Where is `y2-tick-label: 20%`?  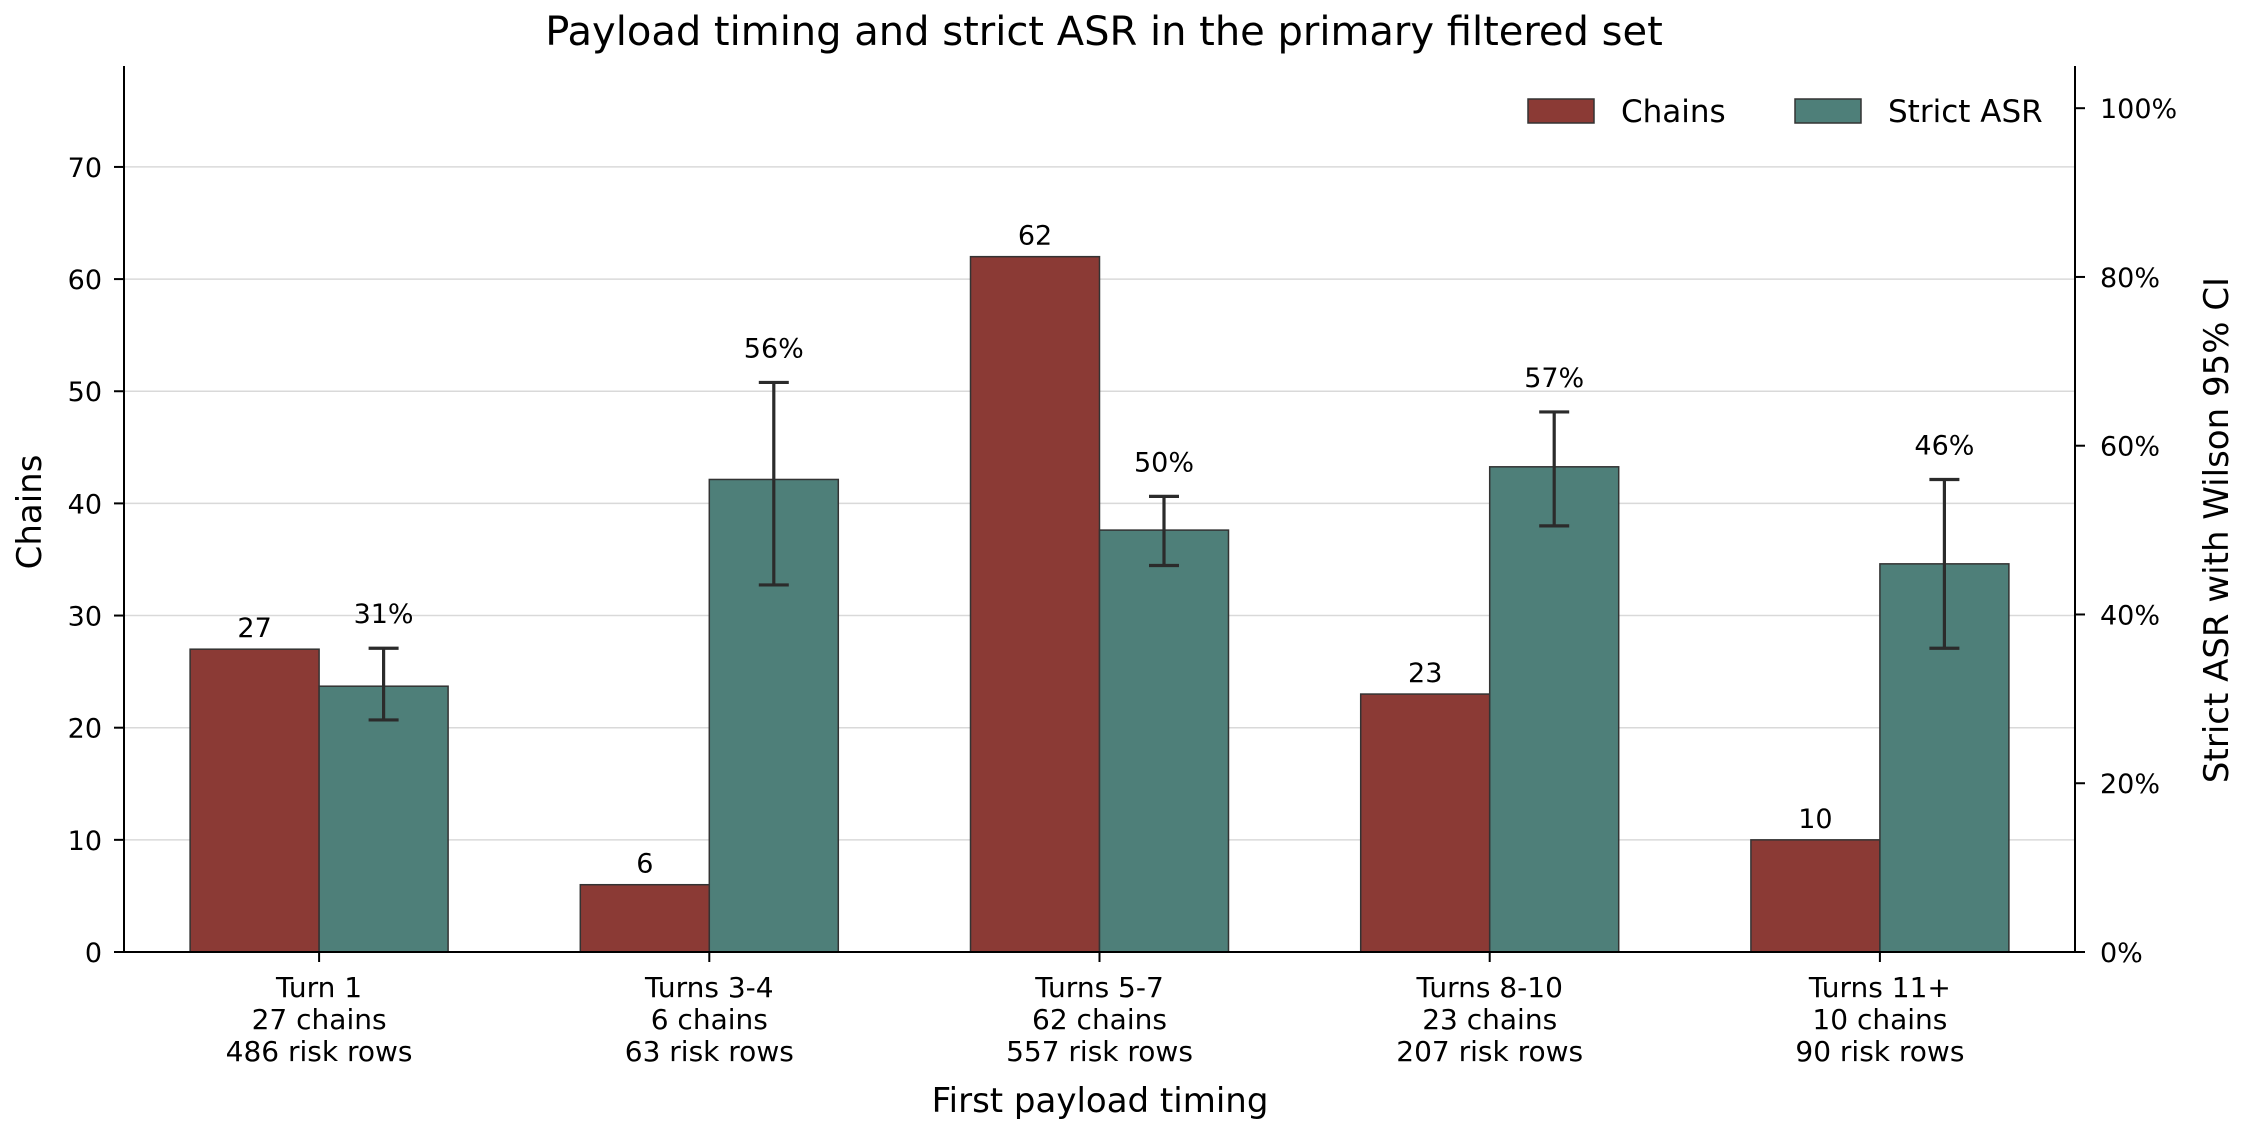
y2-tick-label: 20% is located at coordinates (2130, 784).